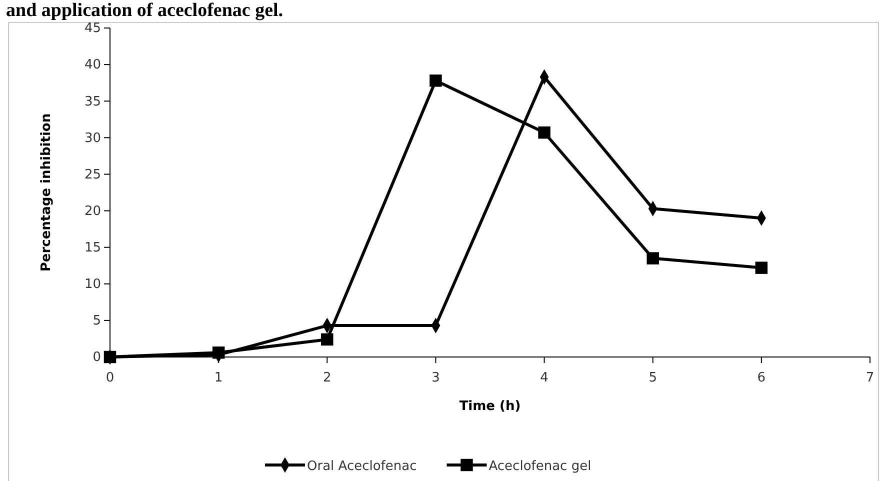  What do you see at coordinates (490, 406) in the screenshot?
I see `x-axis-title: Time (h)` at bounding box center [490, 406].